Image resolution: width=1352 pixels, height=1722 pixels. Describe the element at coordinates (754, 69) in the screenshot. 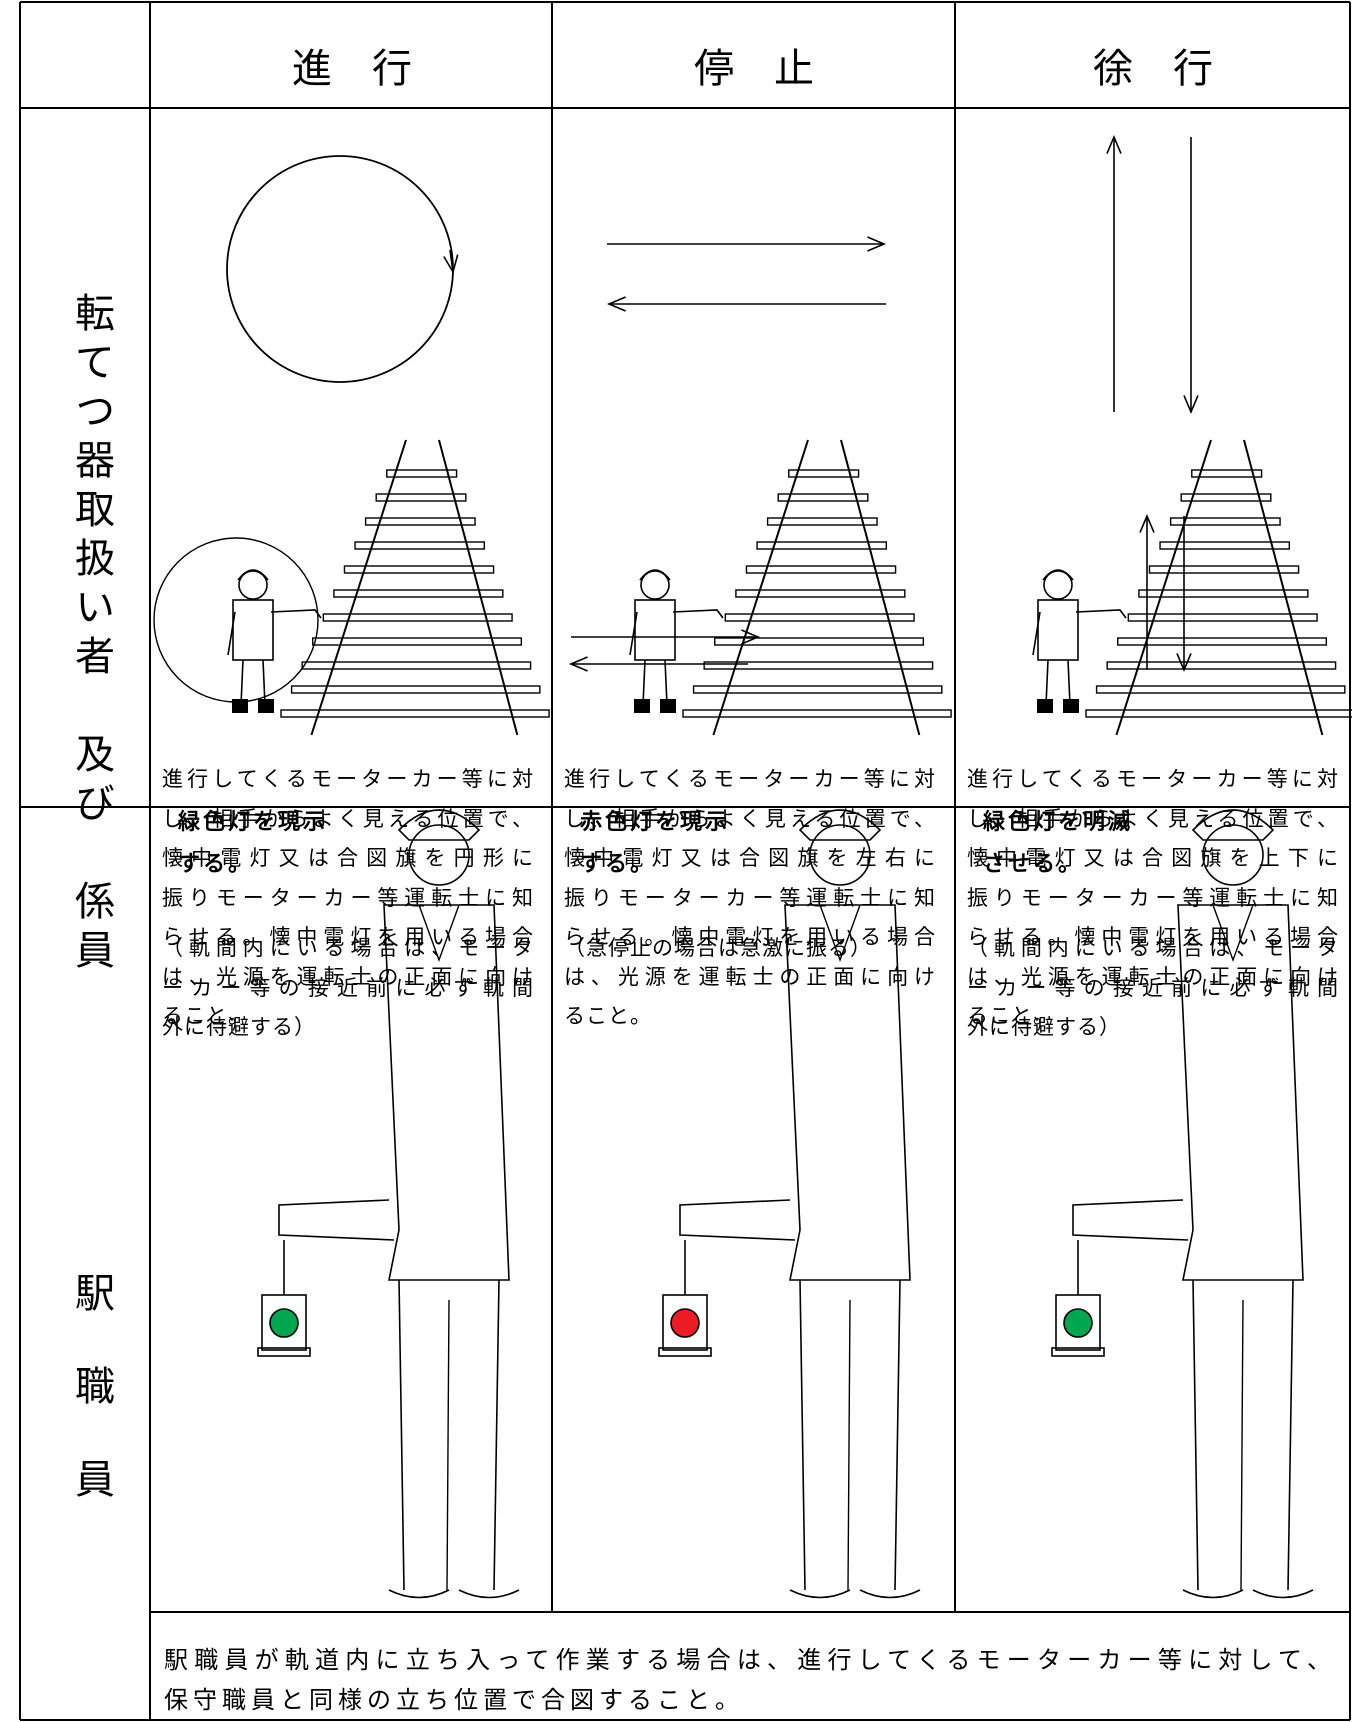

I see `header-cell: 停 止` at that location.